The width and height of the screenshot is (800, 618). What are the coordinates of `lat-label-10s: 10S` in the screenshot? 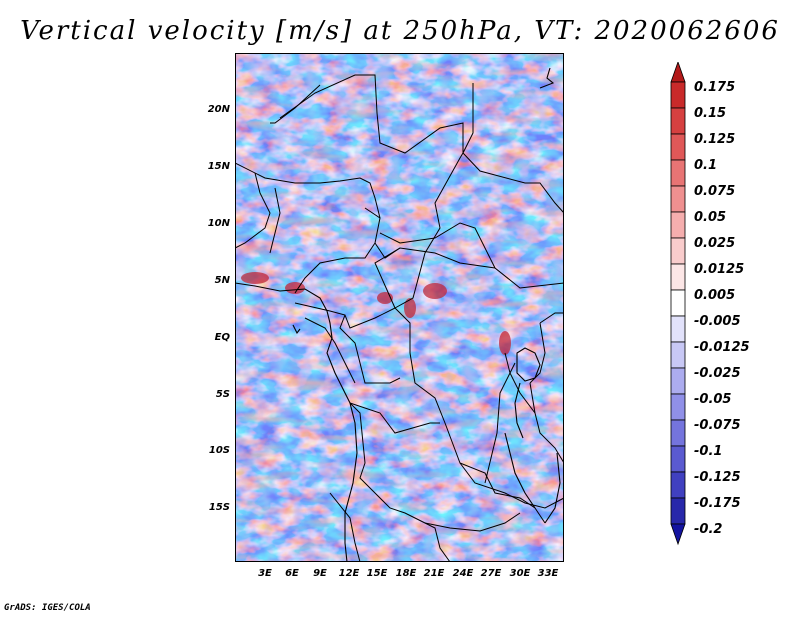 It's located at (219, 450).